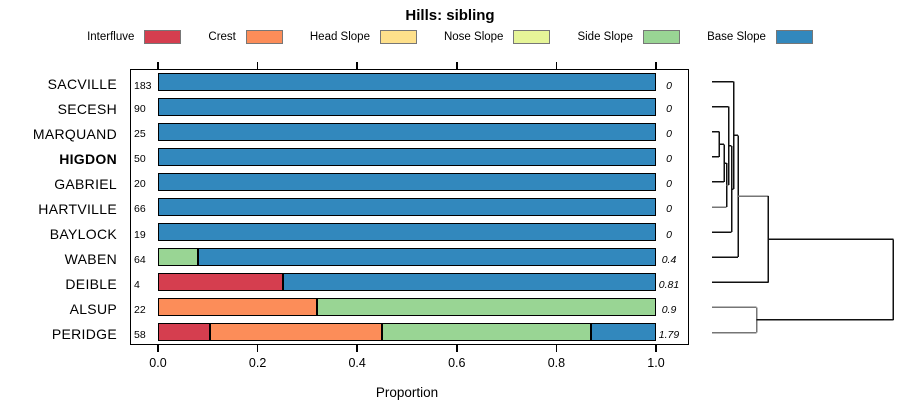  I want to click on row-label: SACVILLE, so click(82, 83).